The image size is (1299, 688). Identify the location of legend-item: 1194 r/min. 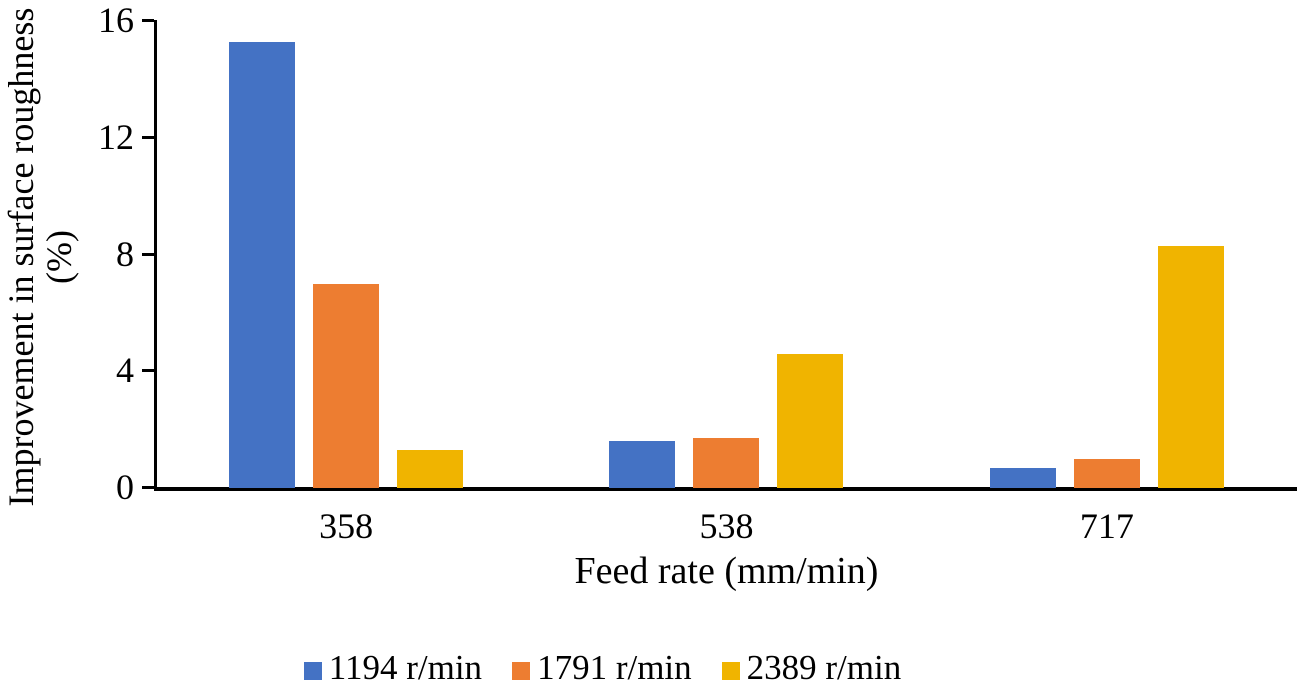
(393, 668).